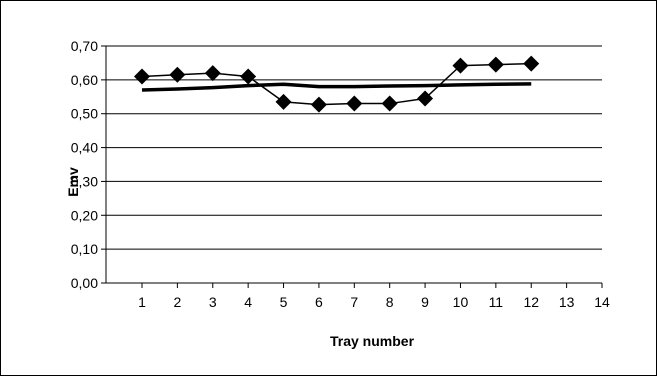 This screenshot has width=657, height=376. What do you see at coordinates (374, 302) in the screenshot?
I see `x-tick-labels: 1 2 3 4 5 6 7 8 9 10 11 12 13 14` at bounding box center [374, 302].